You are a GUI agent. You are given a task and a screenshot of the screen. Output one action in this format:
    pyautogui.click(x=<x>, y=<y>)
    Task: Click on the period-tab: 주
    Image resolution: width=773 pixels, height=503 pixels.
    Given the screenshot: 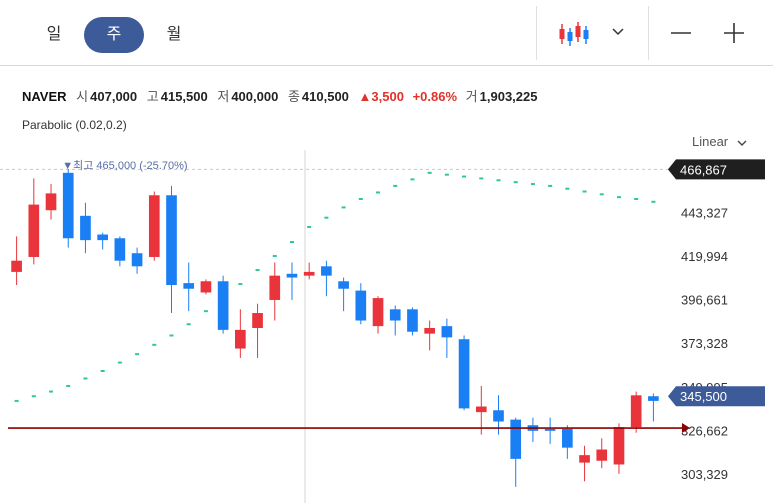 What is the action you would take?
    pyautogui.click(x=114, y=35)
    